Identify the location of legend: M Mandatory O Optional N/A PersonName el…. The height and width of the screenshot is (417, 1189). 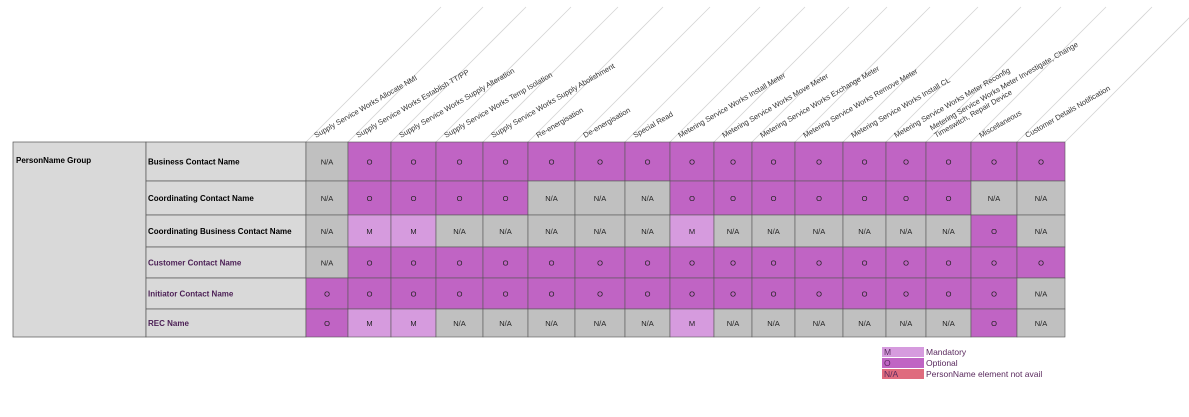
(962, 362).